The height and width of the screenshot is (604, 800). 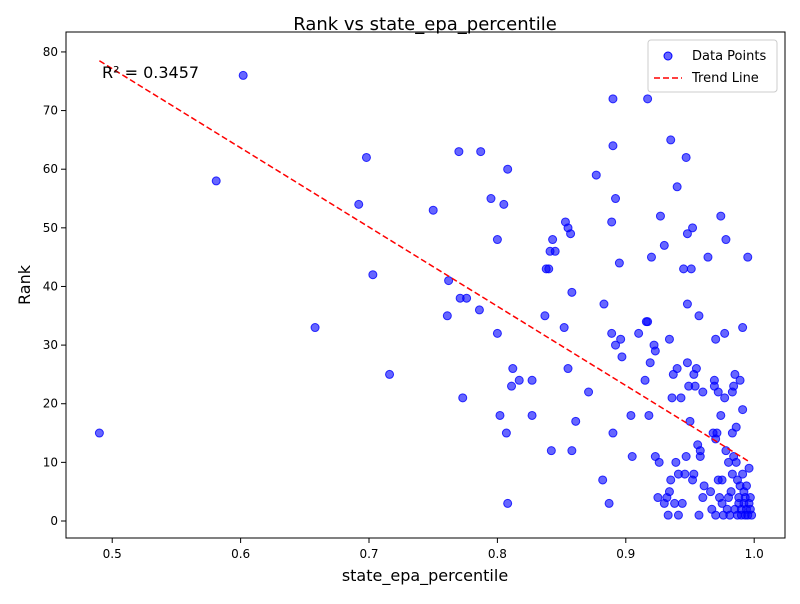 I want to click on x-axis-label: state_epa_percentile, so click(x=425, y=576).